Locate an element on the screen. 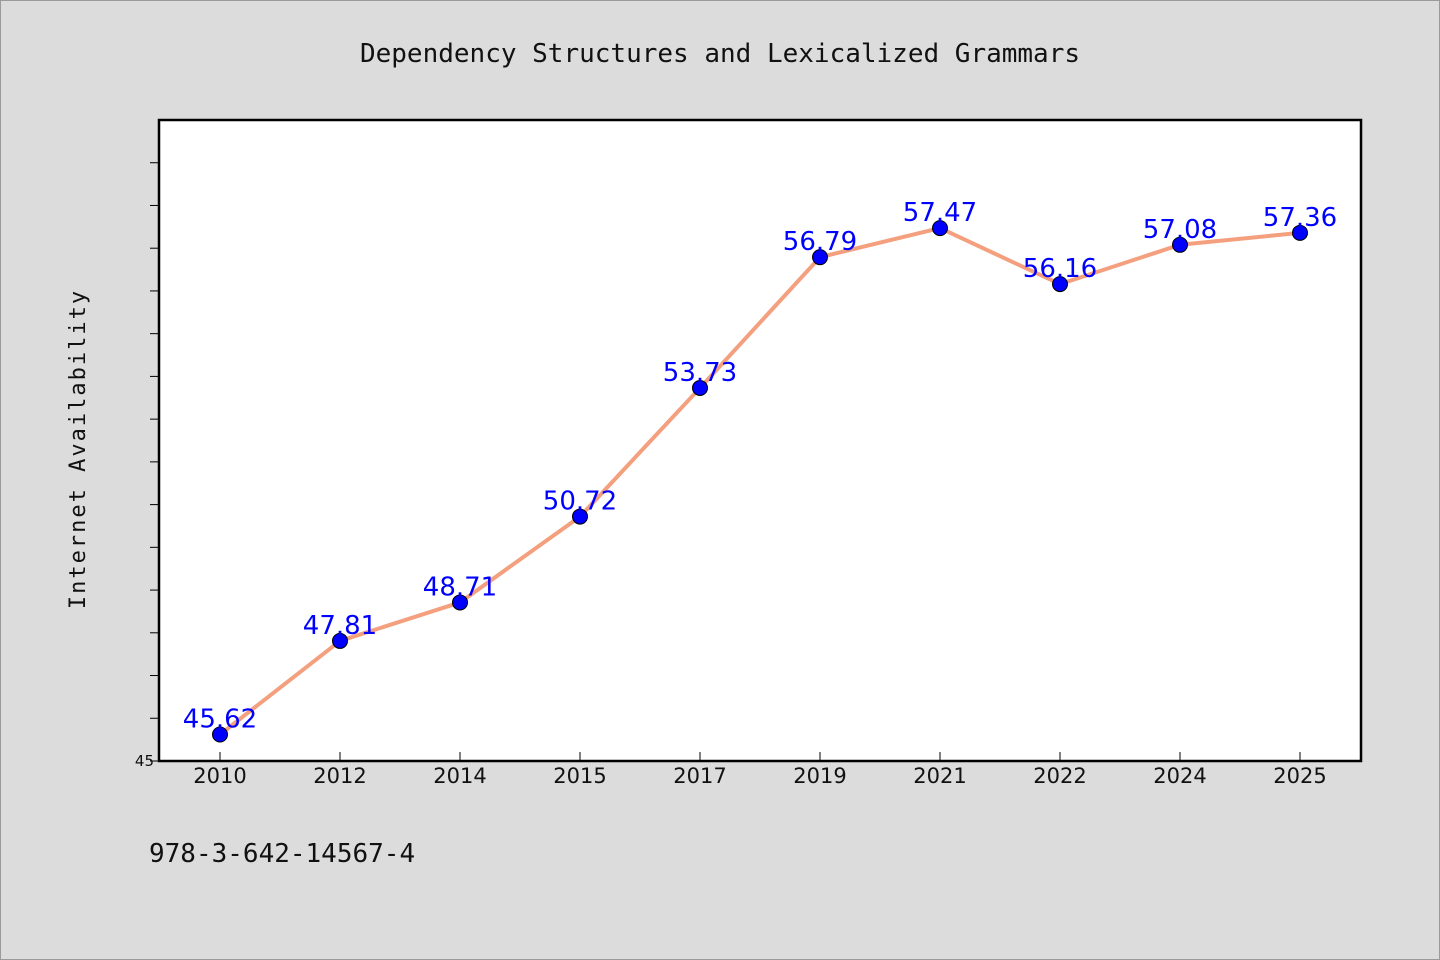 This screenshot has width=1440, height=960. x-tick-label-6: 2021 is located at coordinates (939, 776).